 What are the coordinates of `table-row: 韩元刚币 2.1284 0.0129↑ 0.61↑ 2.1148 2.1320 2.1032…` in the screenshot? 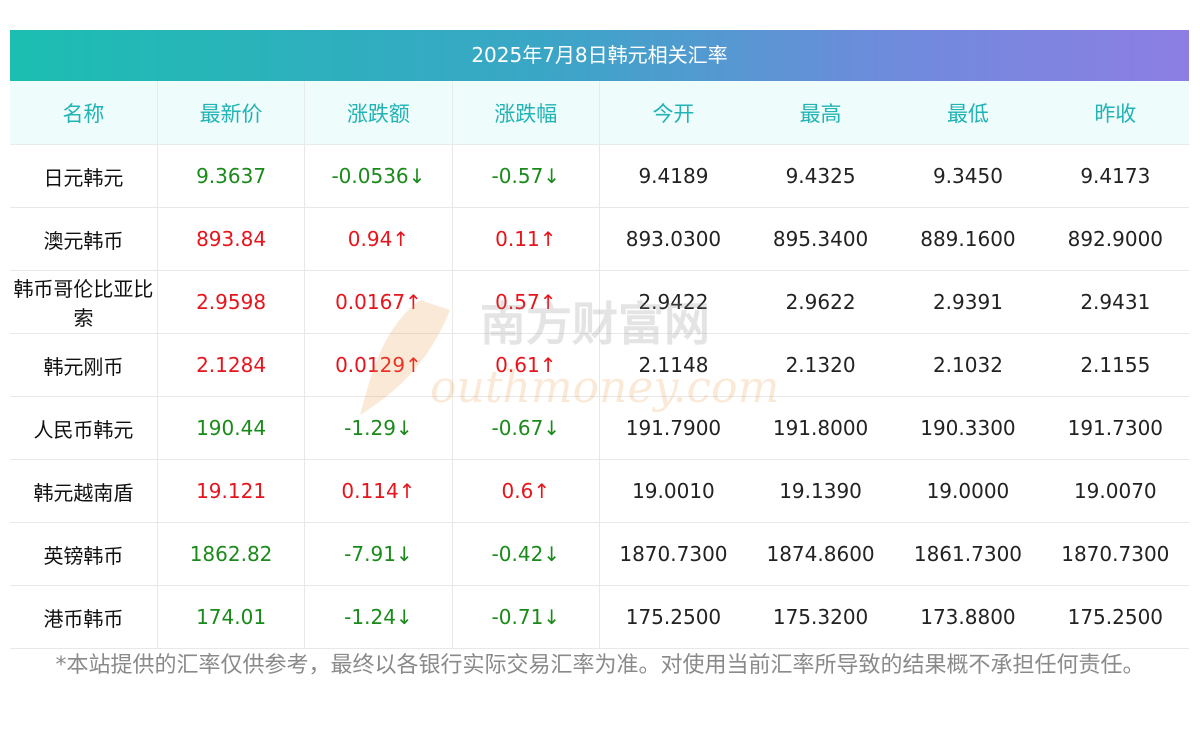 It's located at (599, 365).